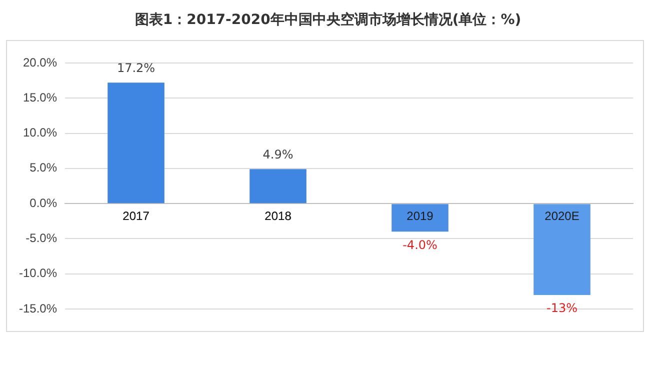 The image size is (656, 375). Describe the element at coordinates (328, 20) in the screenshot. I see `chart-title: 图表1：2017-2020年中国中央空调市场增长情况(单位：%)` at that location.